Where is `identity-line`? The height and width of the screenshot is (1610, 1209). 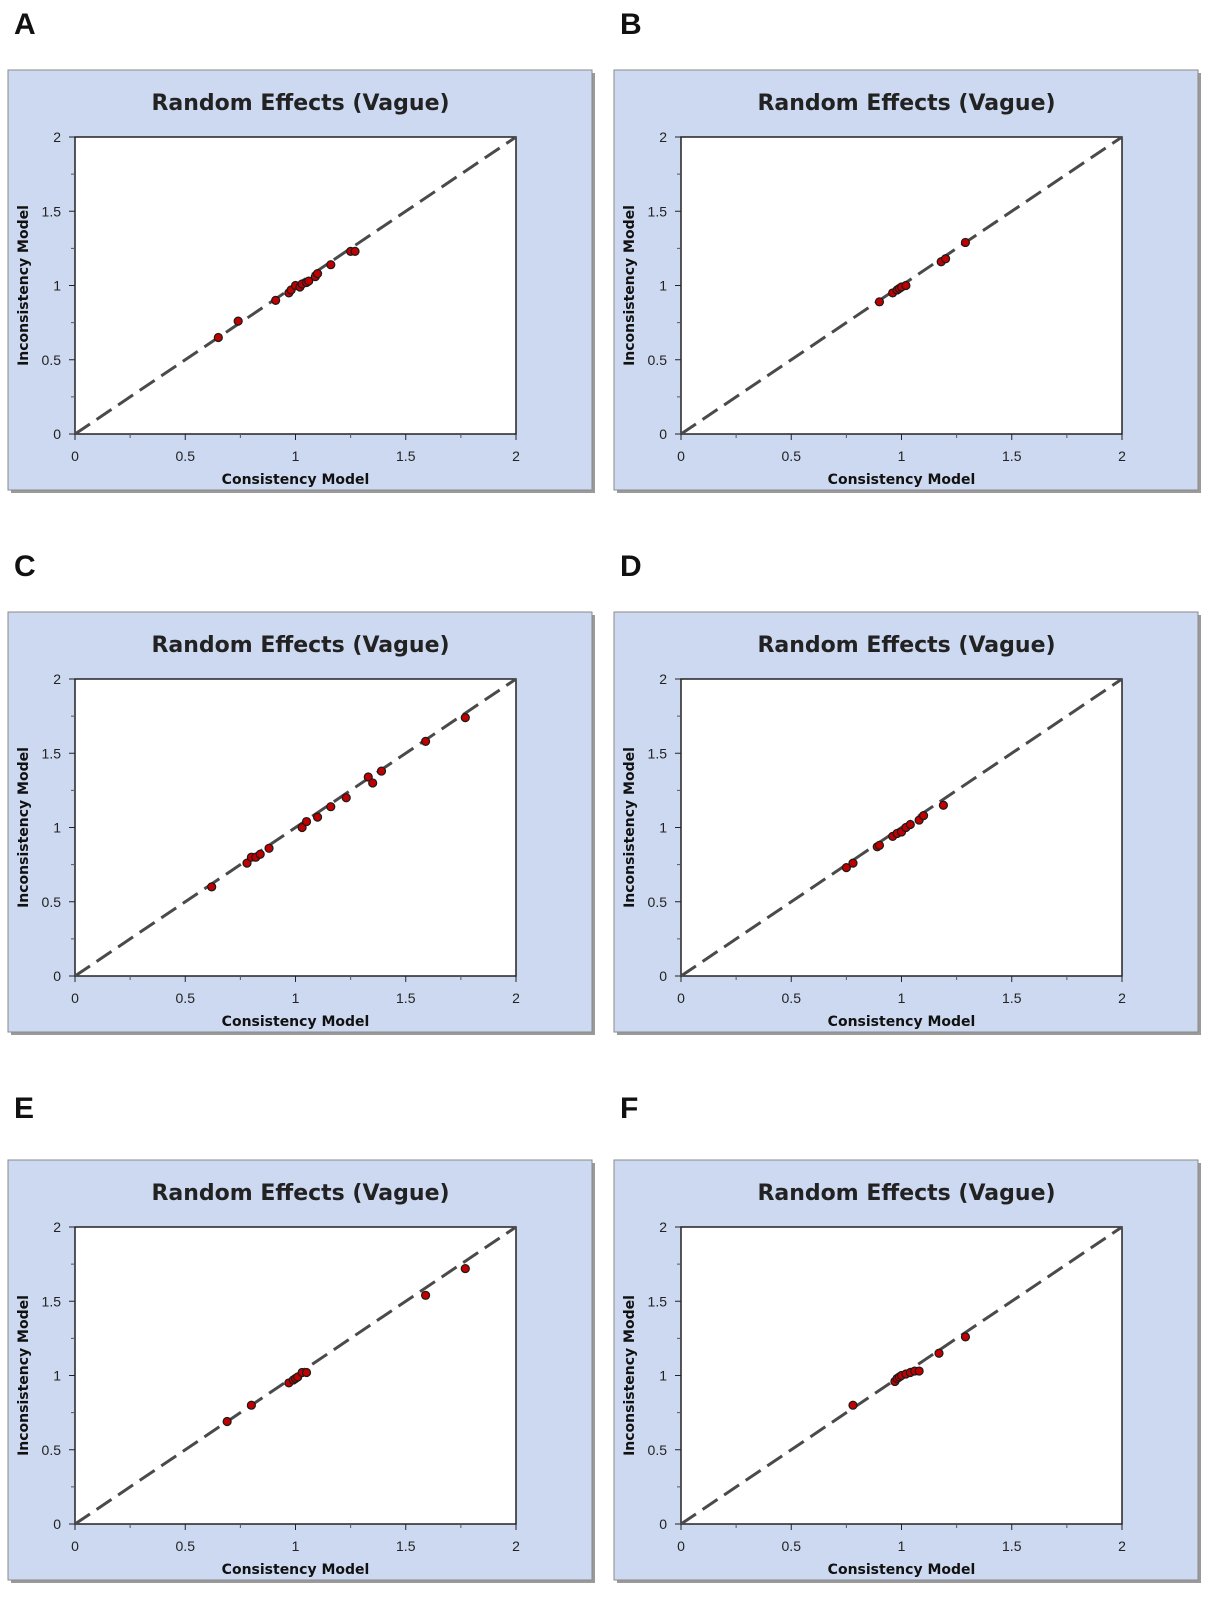
identity-line is located at coordinates (295, 827).